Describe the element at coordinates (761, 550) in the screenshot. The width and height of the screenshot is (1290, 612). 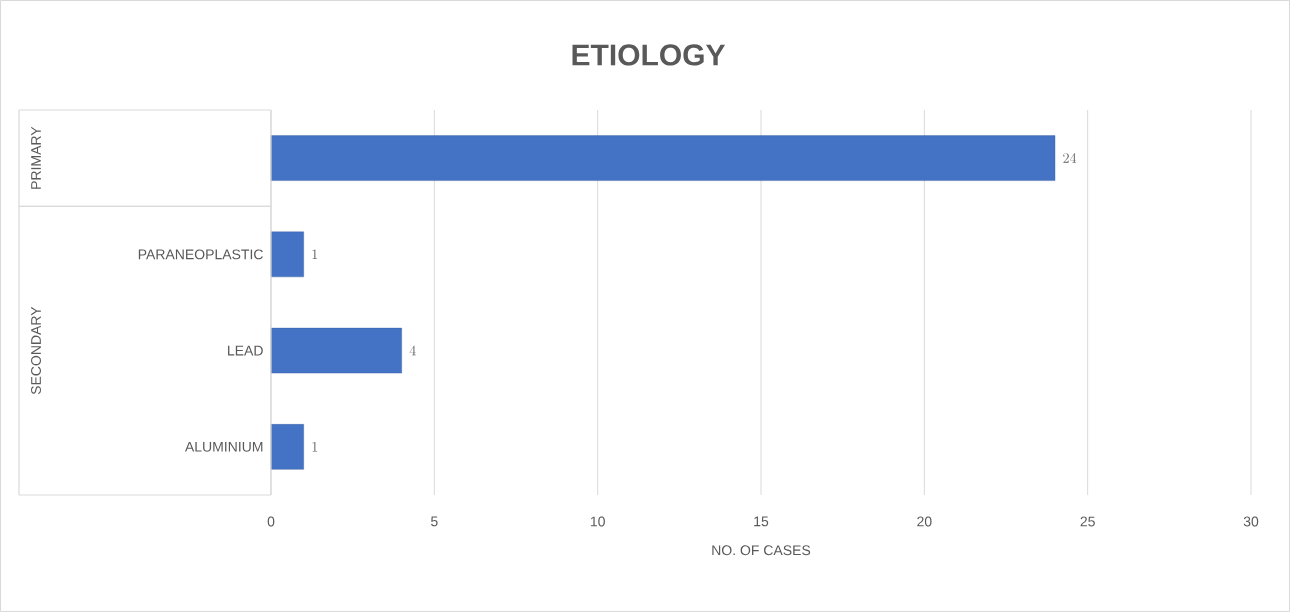
I see `x-axis-title: NO. OF CASES` at that location.